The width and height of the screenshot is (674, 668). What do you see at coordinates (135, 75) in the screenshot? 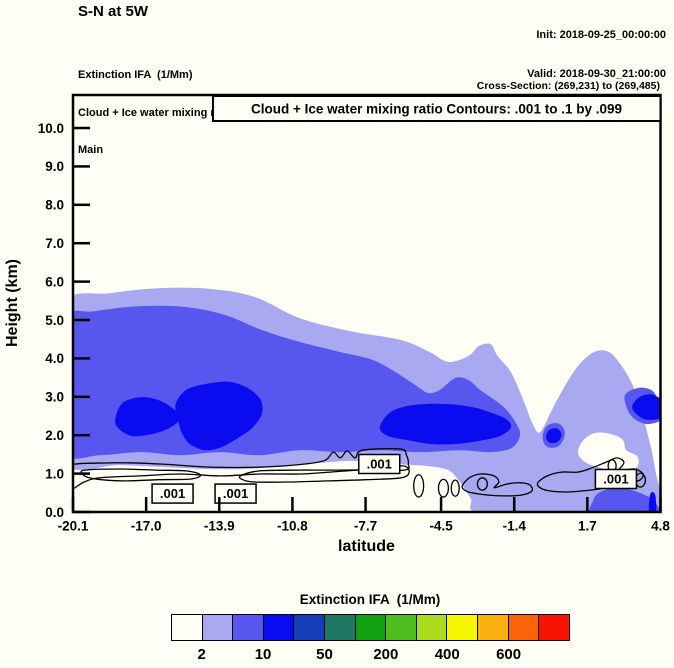
I see `field-extinction-label: Extinction IFA (1/Mm)` at bounding box center [135, 75].